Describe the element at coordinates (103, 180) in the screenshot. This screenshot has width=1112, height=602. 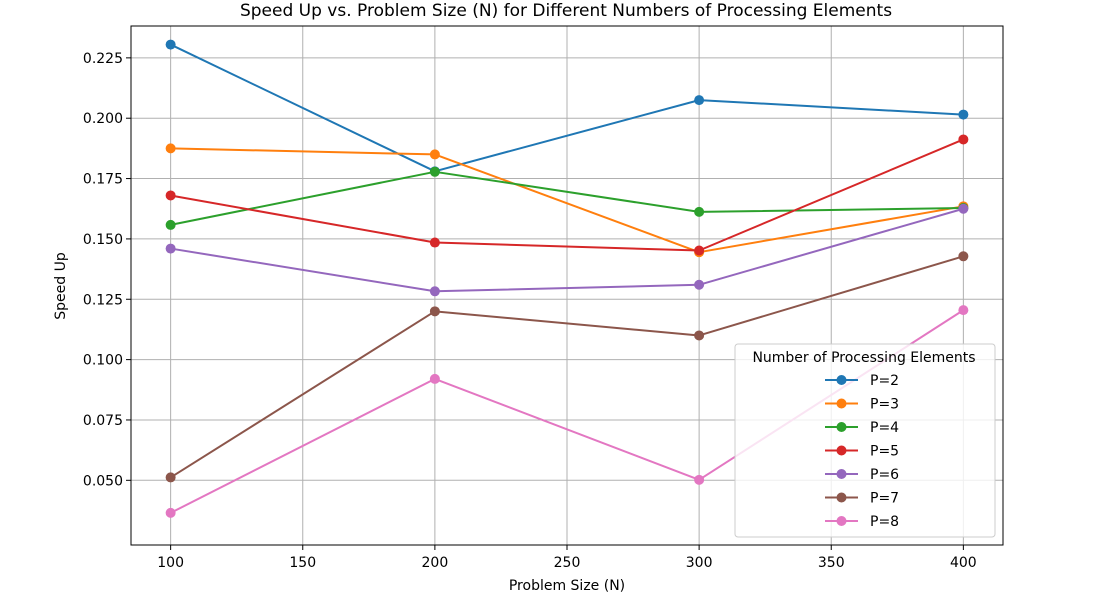
I see `y-tick-label: 0.175` at that location.